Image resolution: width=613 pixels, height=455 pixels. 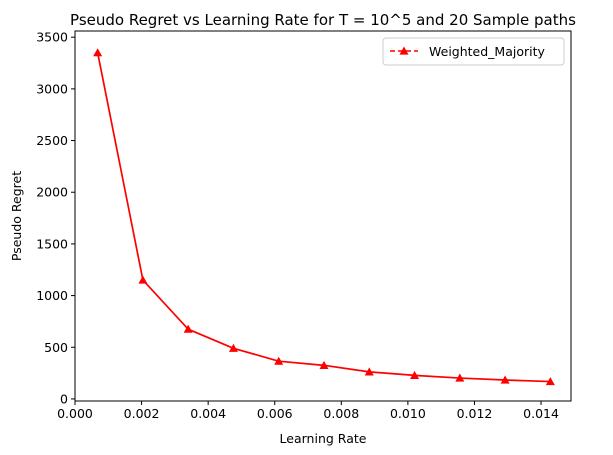 I want to click on y-tick-label: 3000, so click(x=52, y=88).